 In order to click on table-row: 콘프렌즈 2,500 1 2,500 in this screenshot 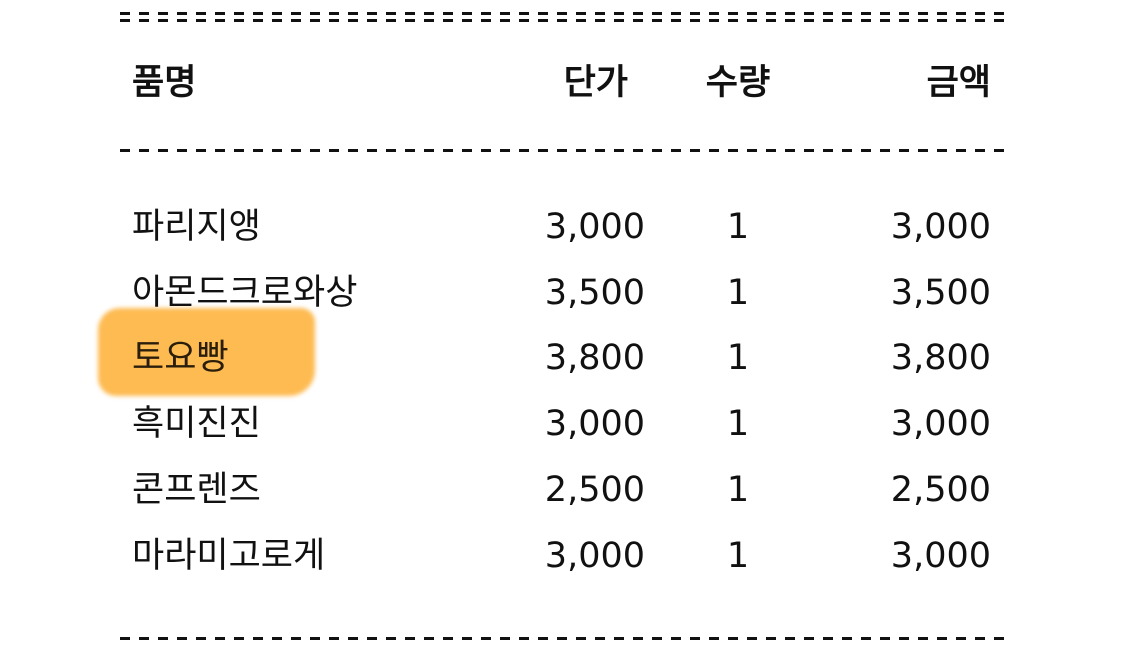, I will do `click(562, 490)`.